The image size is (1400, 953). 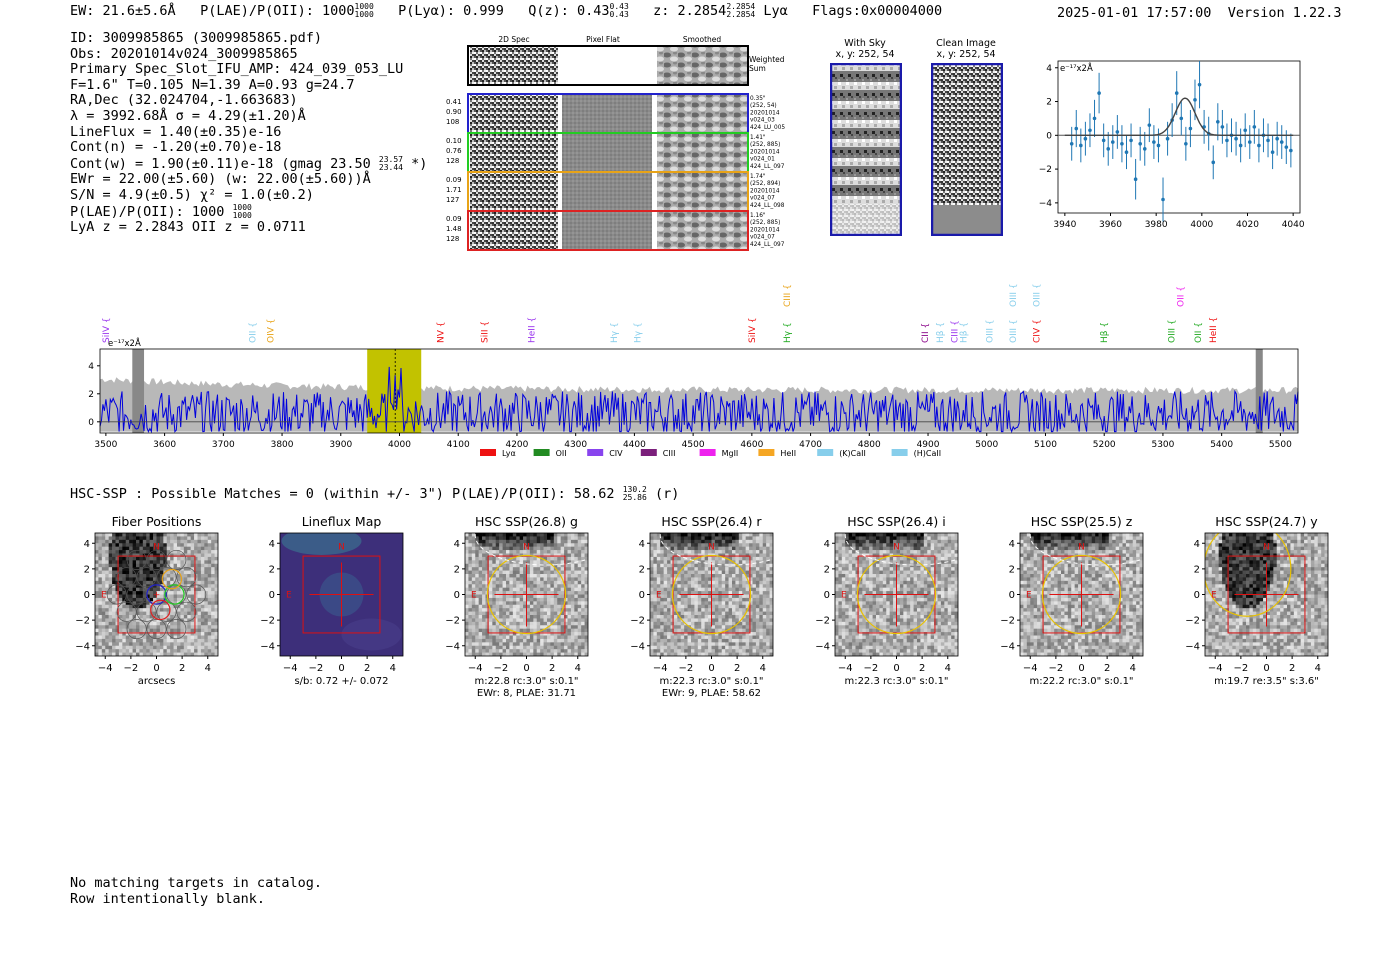 I want to click on weighted-pixel-flat, so click(x=607, y=65).